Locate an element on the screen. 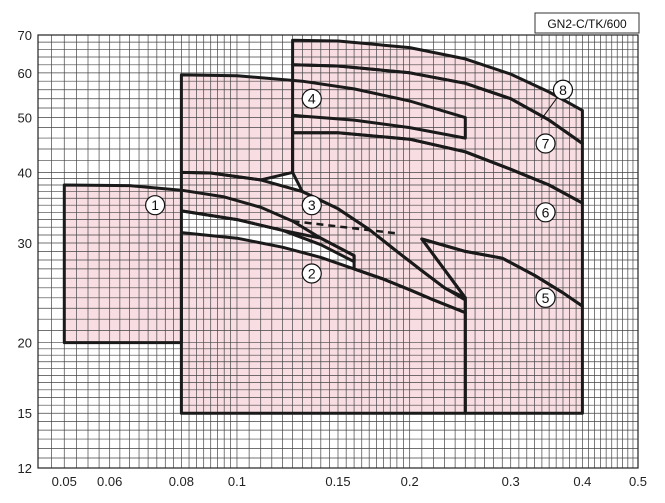 The image size is (665, 503). region-5-label: 5 is located at coordinates (546, 298).